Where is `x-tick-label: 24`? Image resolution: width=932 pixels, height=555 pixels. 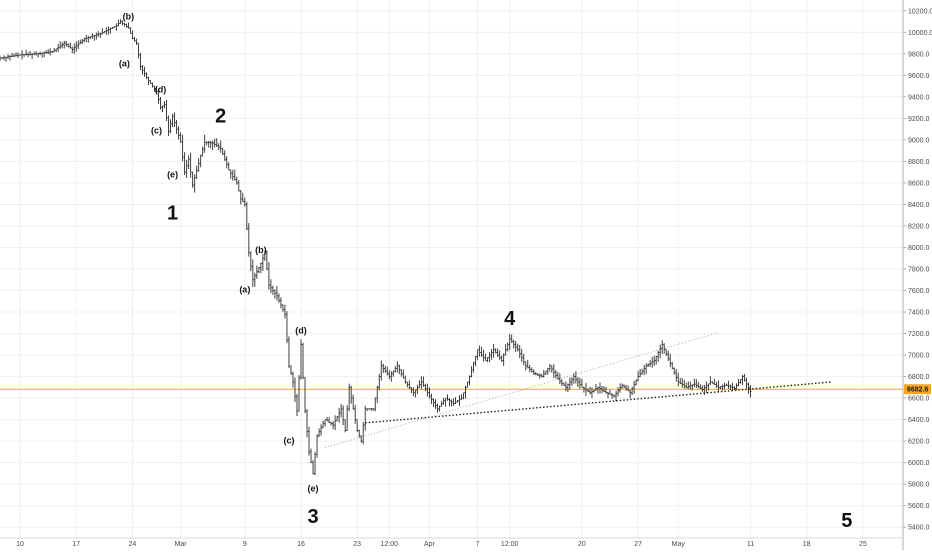 x-tick-label: 24 is located at coordinates (133, 544).